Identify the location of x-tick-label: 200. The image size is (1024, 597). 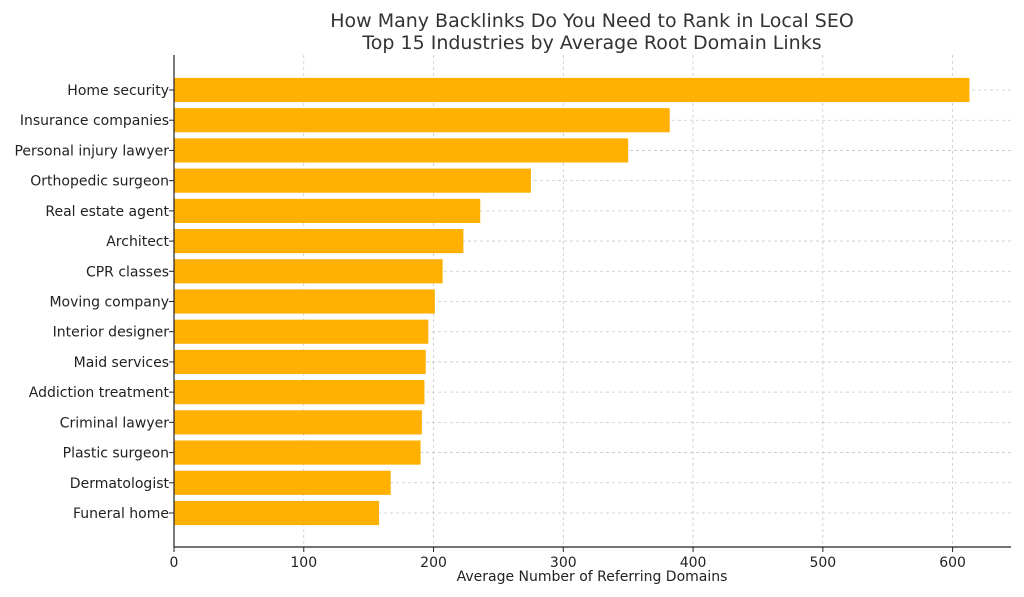
(433, 563).